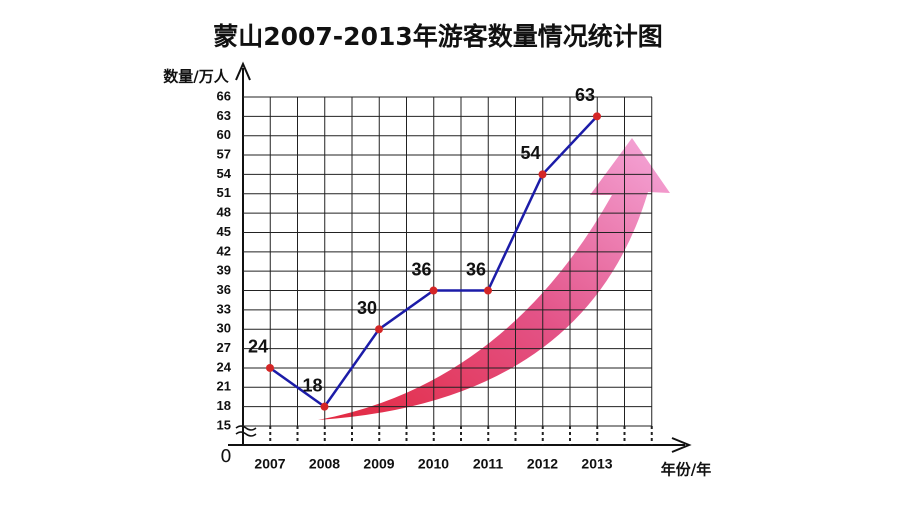  I want to click on data-label: 54, so click(530, 153).